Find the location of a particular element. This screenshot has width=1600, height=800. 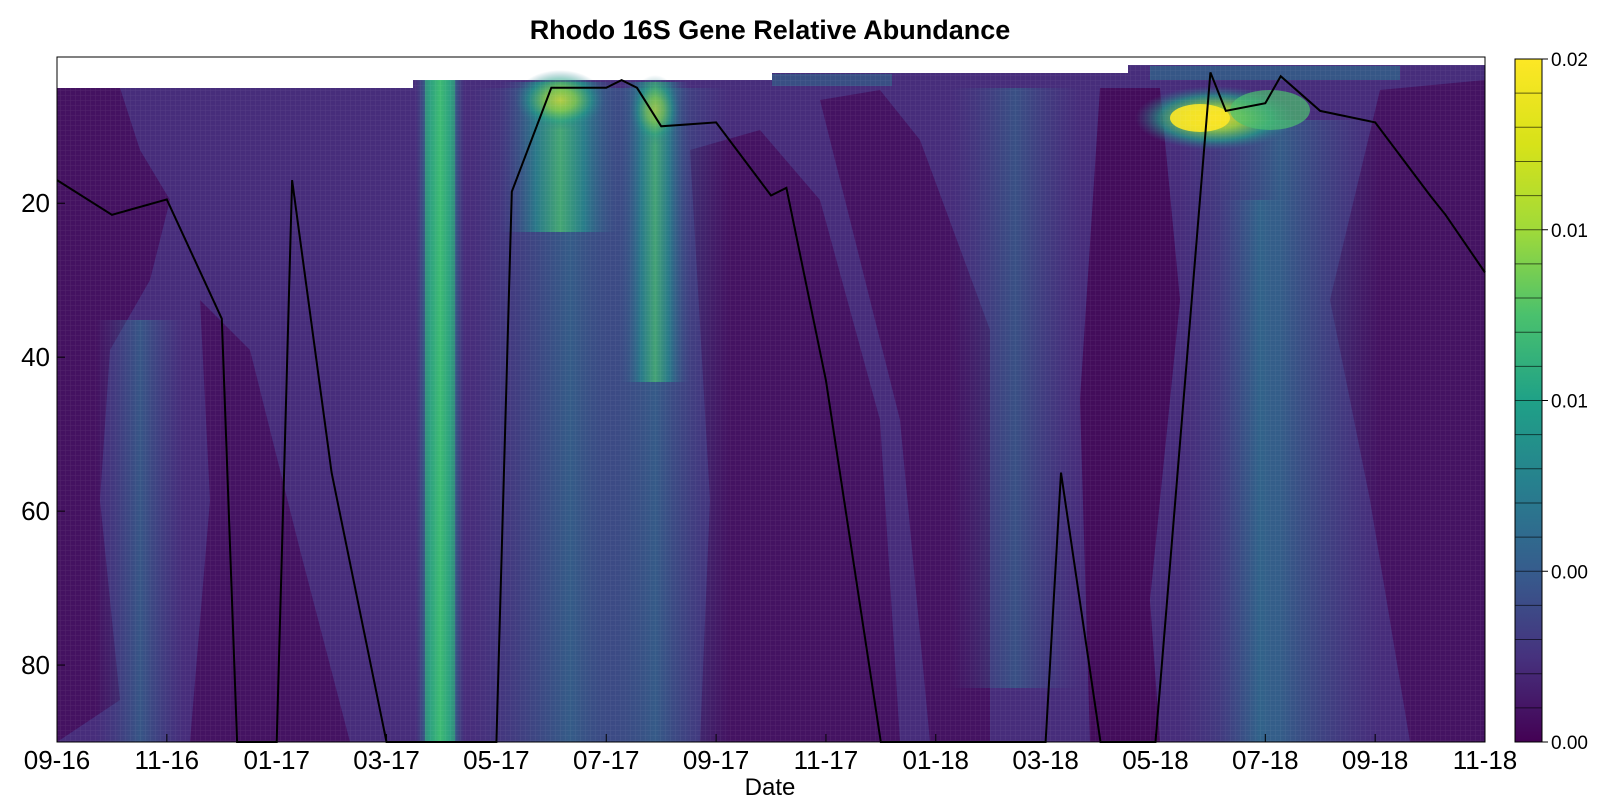

x-tick-label: 07-17 is located at coordinates (606, 760).